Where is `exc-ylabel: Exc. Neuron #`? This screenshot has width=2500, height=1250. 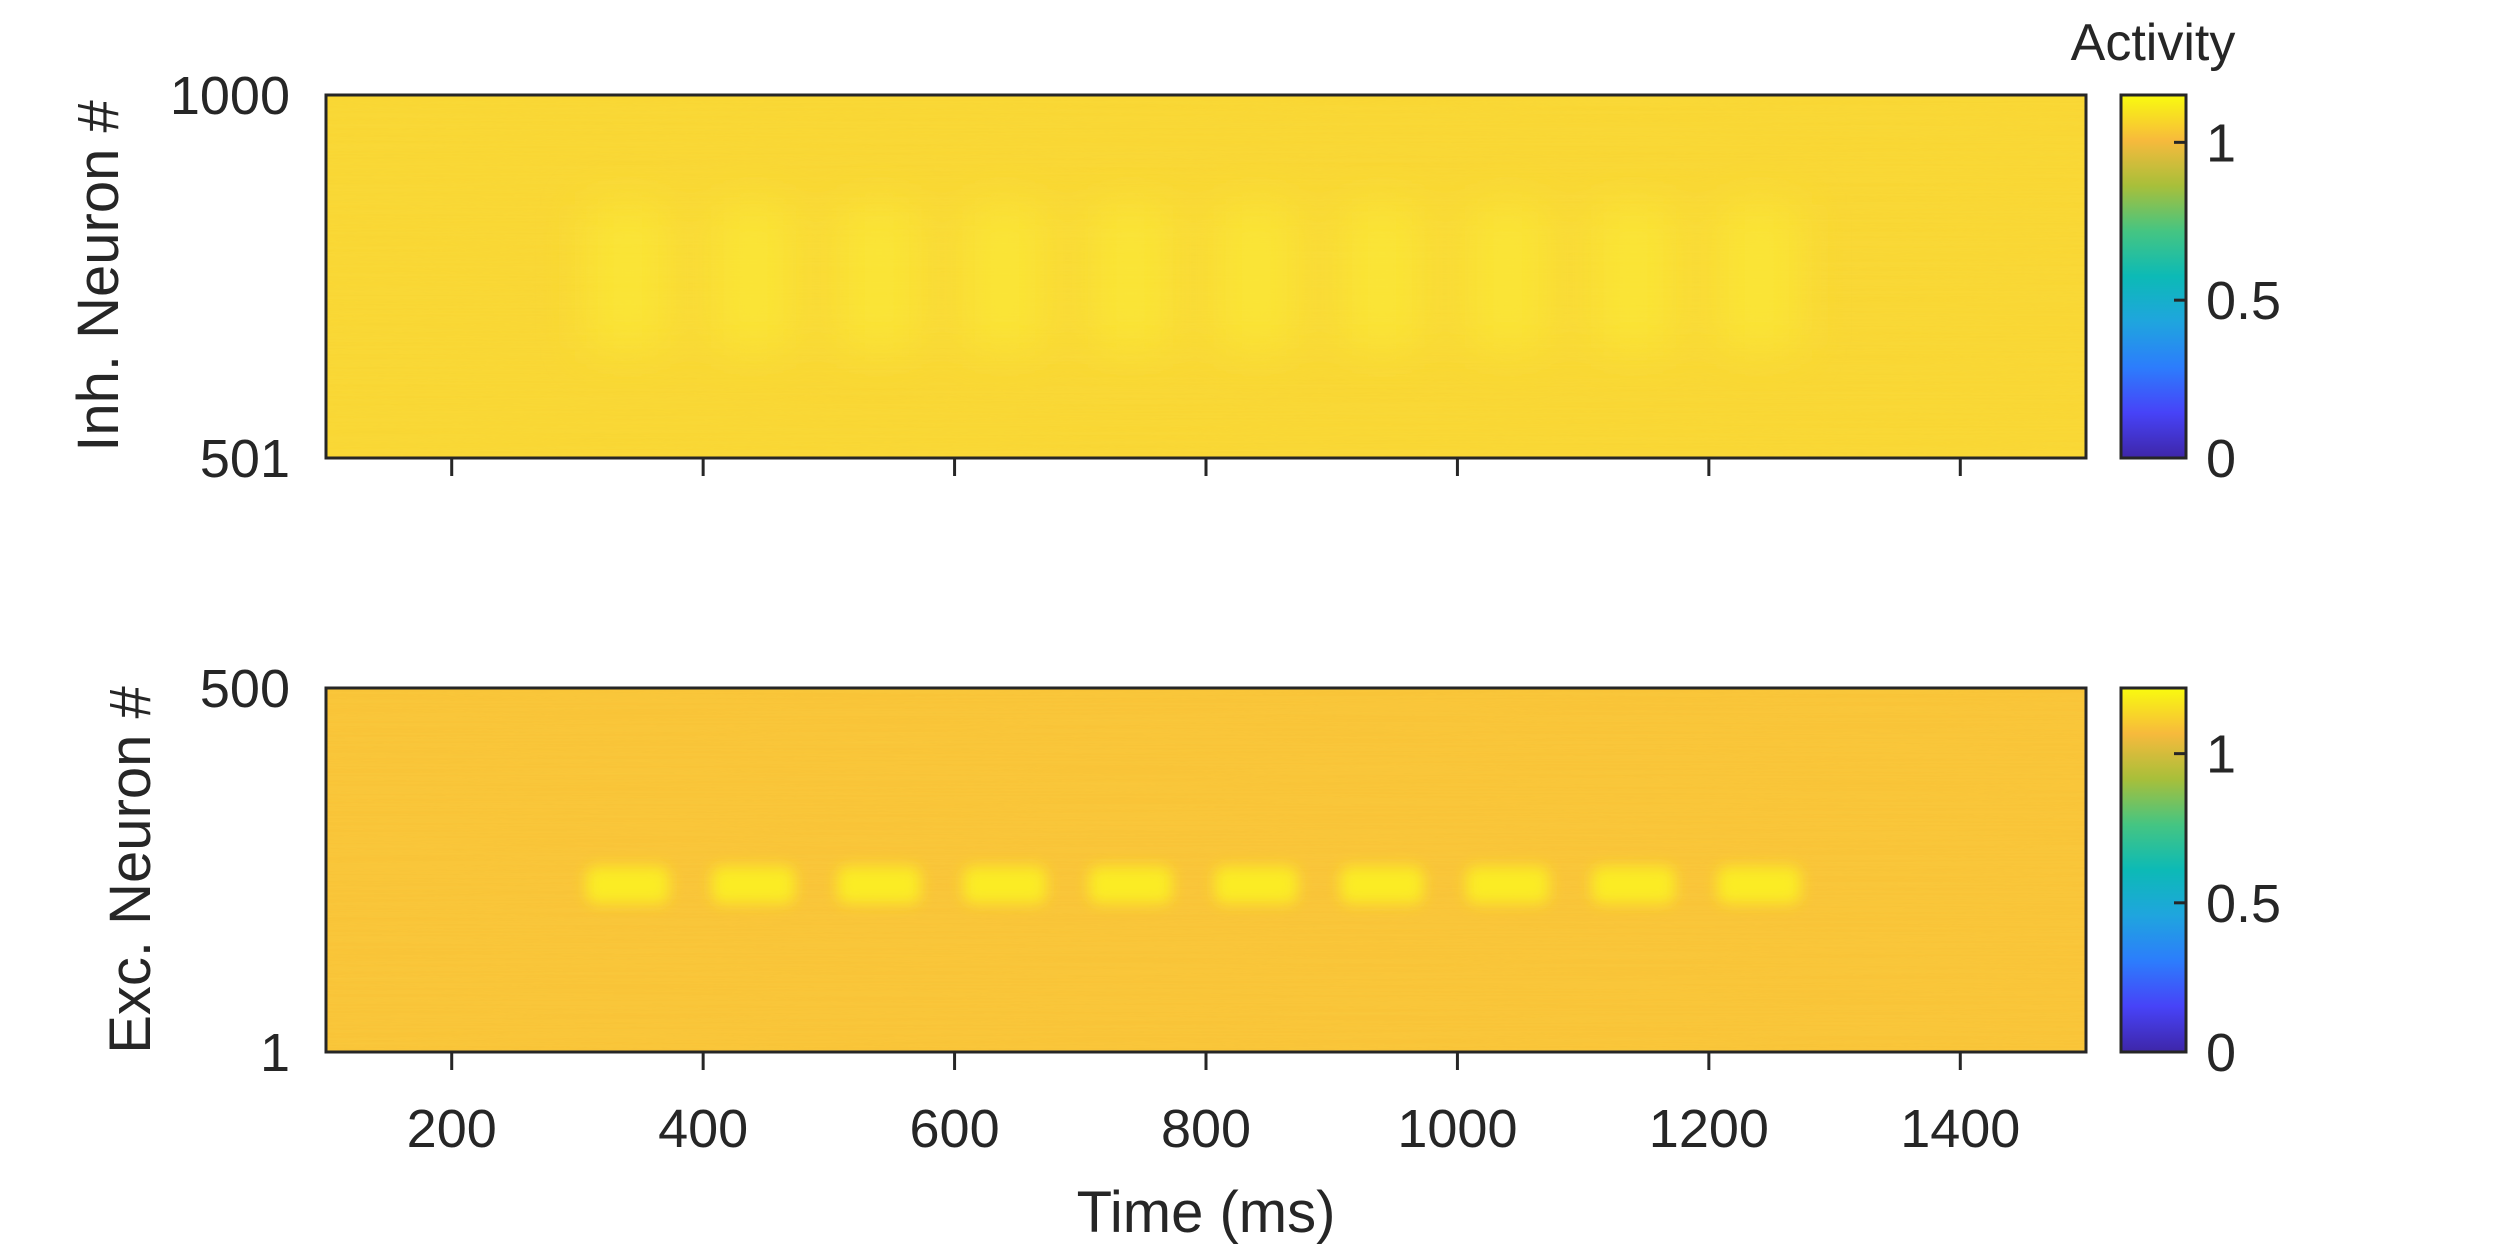
exc-ylabel: Exc. Neuron # is located at coordinates (130, 870).